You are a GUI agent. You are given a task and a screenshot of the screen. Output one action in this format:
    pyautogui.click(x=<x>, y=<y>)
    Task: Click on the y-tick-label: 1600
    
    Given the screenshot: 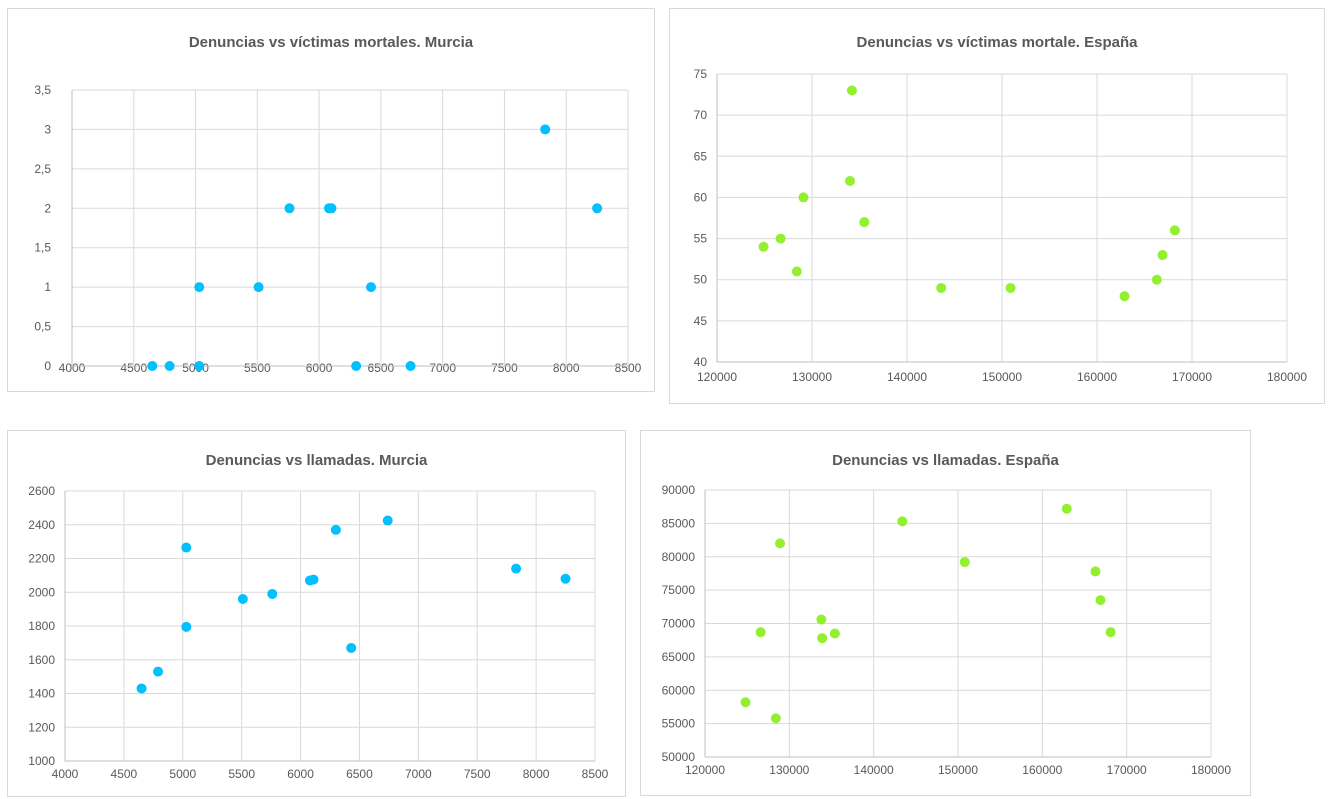 What is the action you would take?
    pyautogui.click(x=41, y=660)
    